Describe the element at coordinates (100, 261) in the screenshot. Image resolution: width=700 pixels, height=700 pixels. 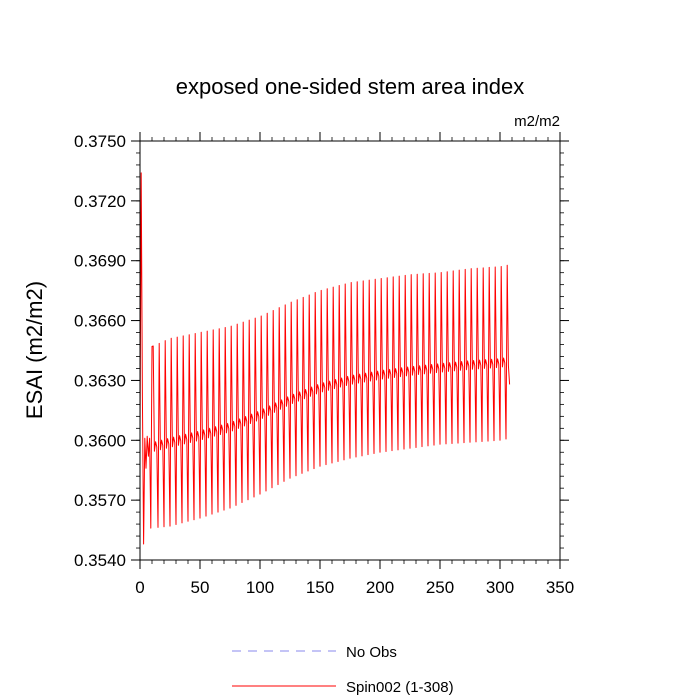
I see `y-tick-label: 0.3690` at that location.